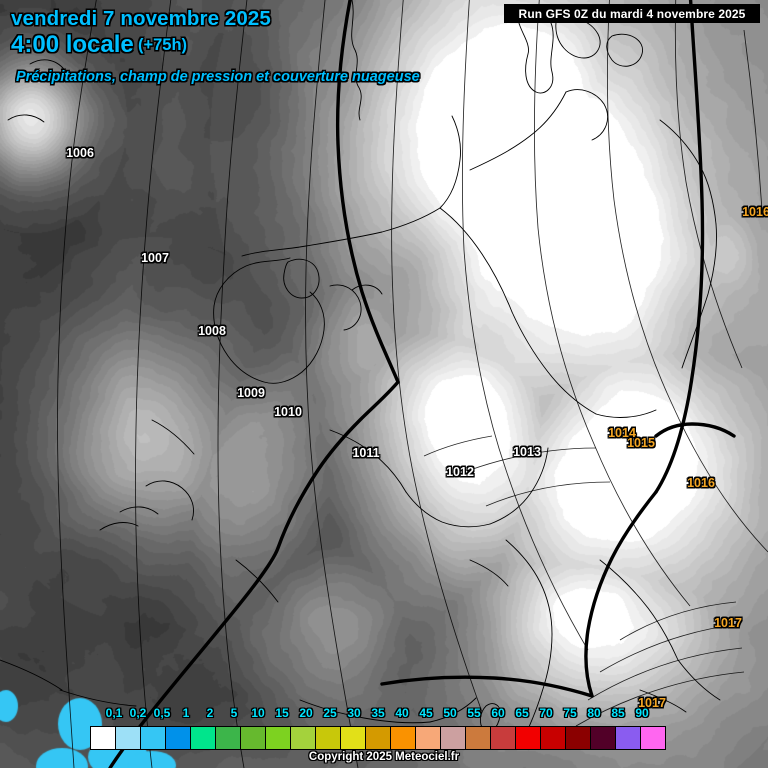 This screenshot has width=768, height=768. Describe the element at coordinates (498, 713) in the screenshot. I see `legend-tick: 60` at that location.